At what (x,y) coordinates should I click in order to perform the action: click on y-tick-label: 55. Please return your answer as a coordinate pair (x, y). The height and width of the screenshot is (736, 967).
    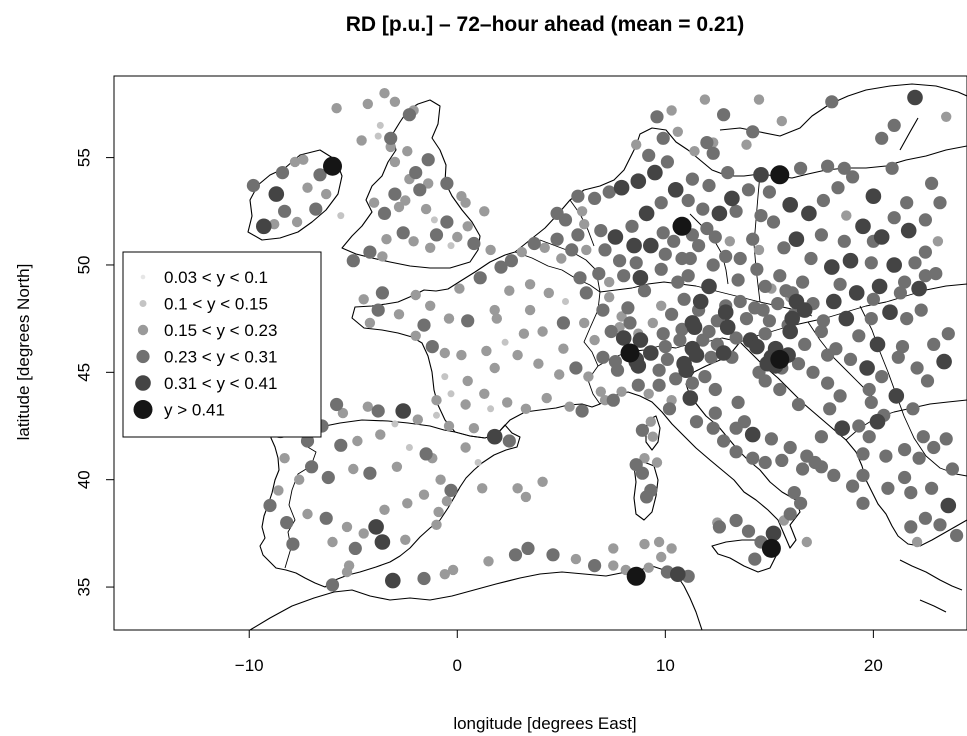
    Looking at the image, I should click on (83, 157).